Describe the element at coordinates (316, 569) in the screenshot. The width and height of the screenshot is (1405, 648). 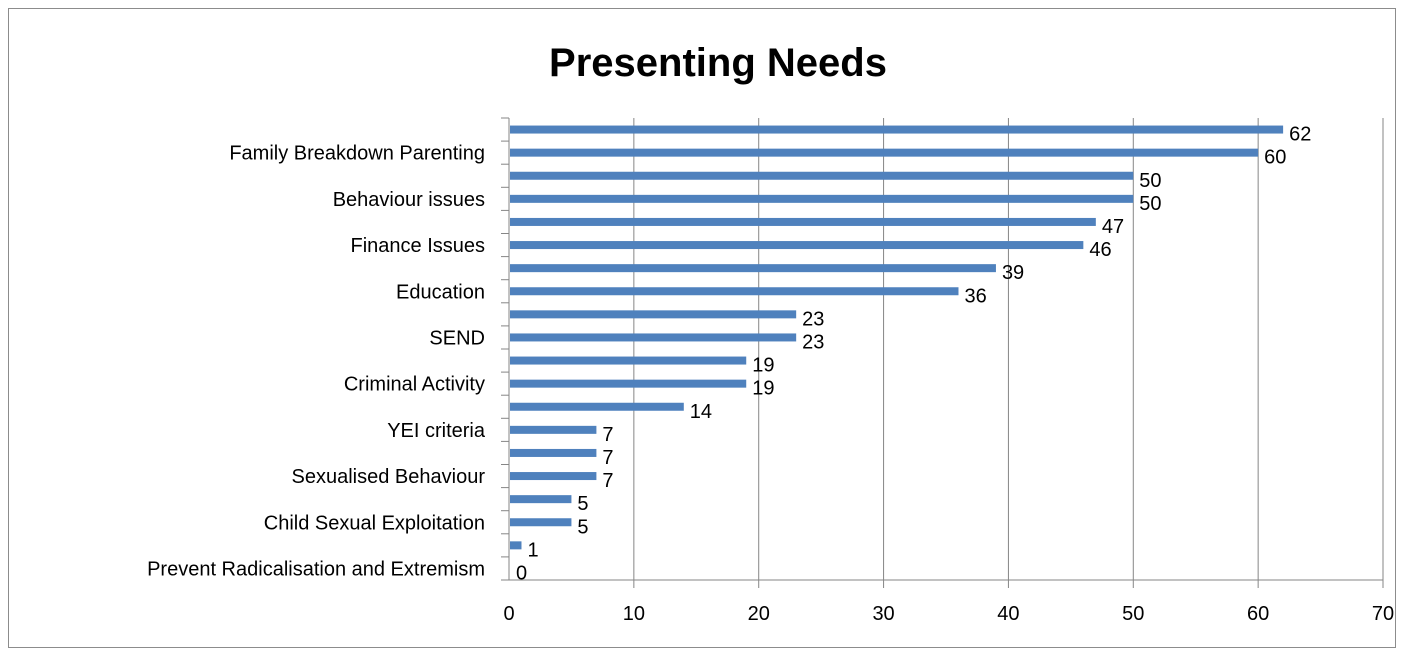
I see `category-label: Prevent Radicalisation and Extremism` at that location.